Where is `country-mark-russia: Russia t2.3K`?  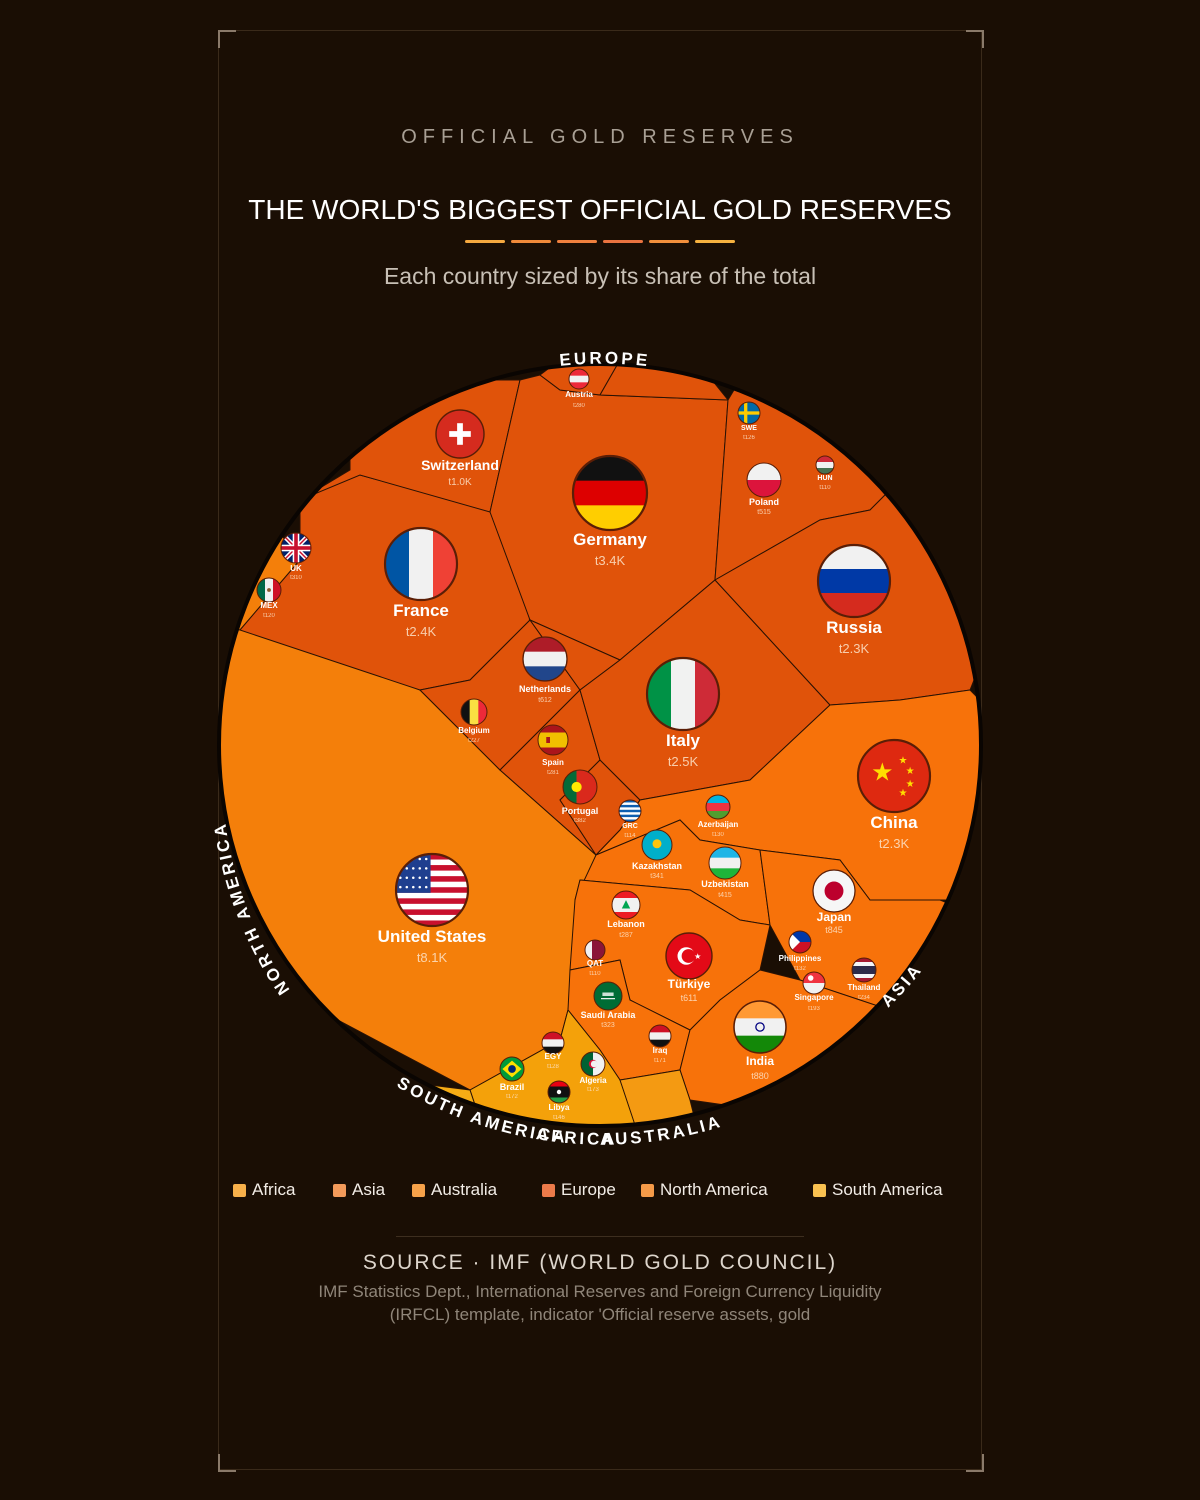
country-mark-russia: Russia t2.3K is located at coordinates (854, 599).